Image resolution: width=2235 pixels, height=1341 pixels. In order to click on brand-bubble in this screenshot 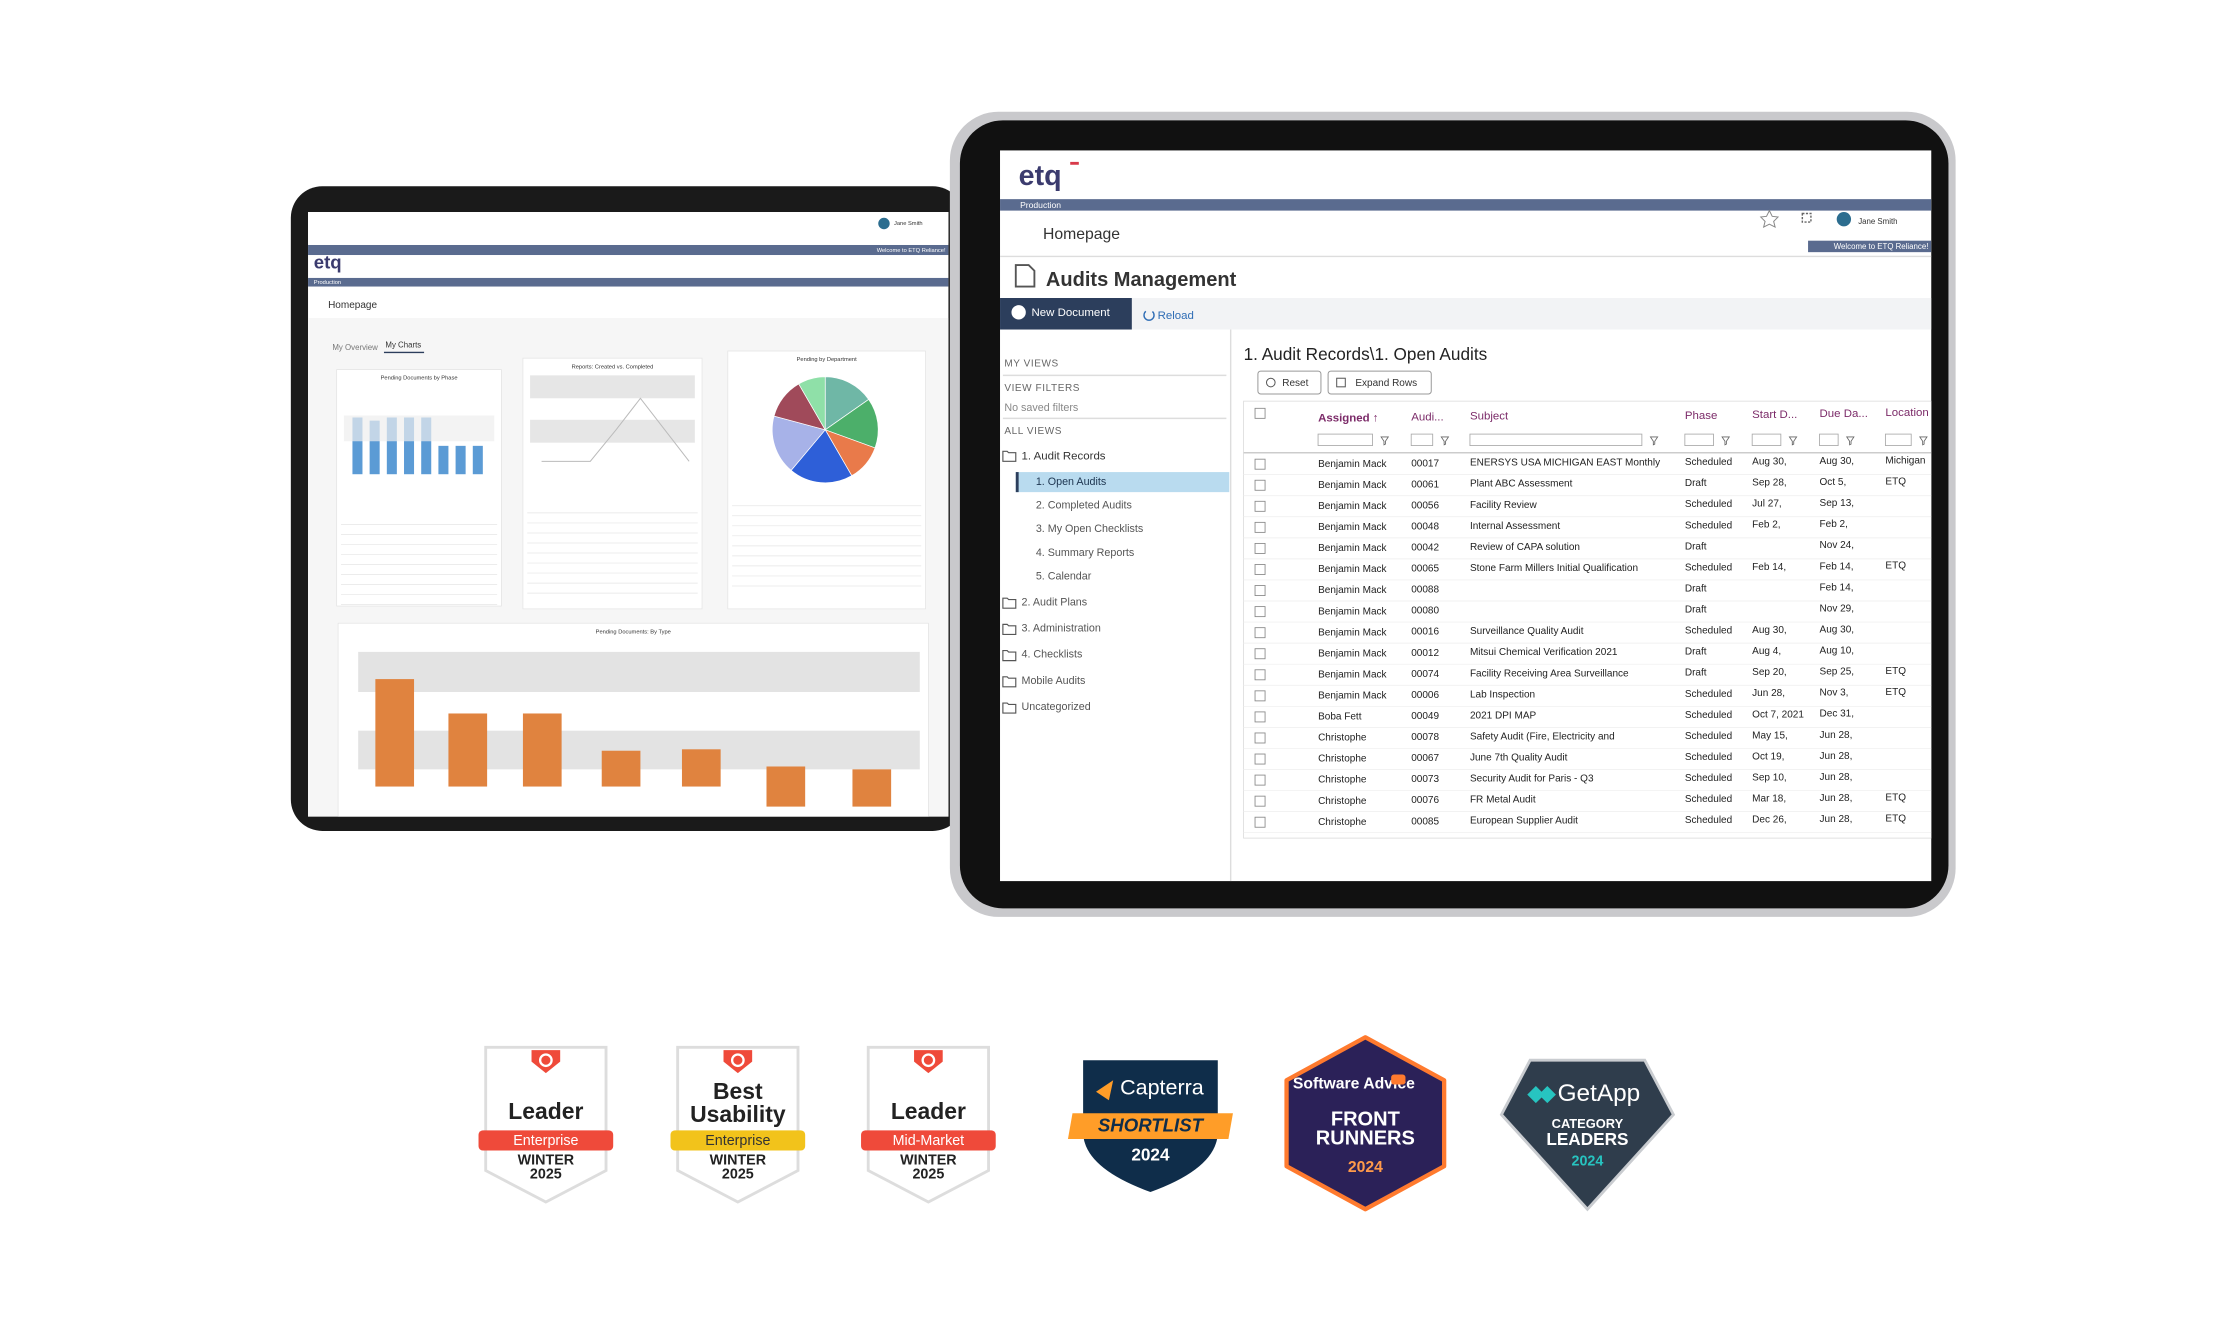, I will do `click(1398, 1079)`.